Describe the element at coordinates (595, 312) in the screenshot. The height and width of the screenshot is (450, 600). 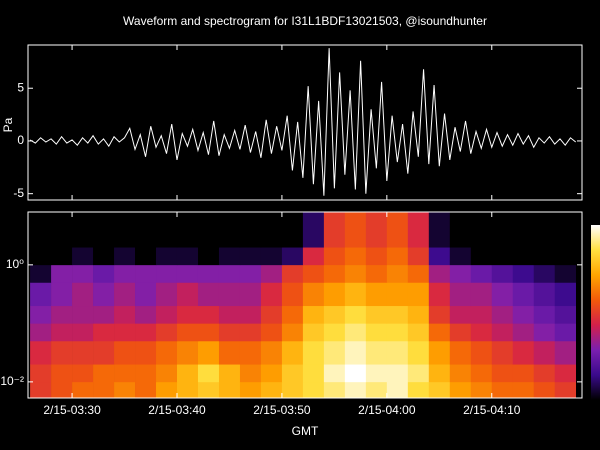
I see `colorbar` at that location.